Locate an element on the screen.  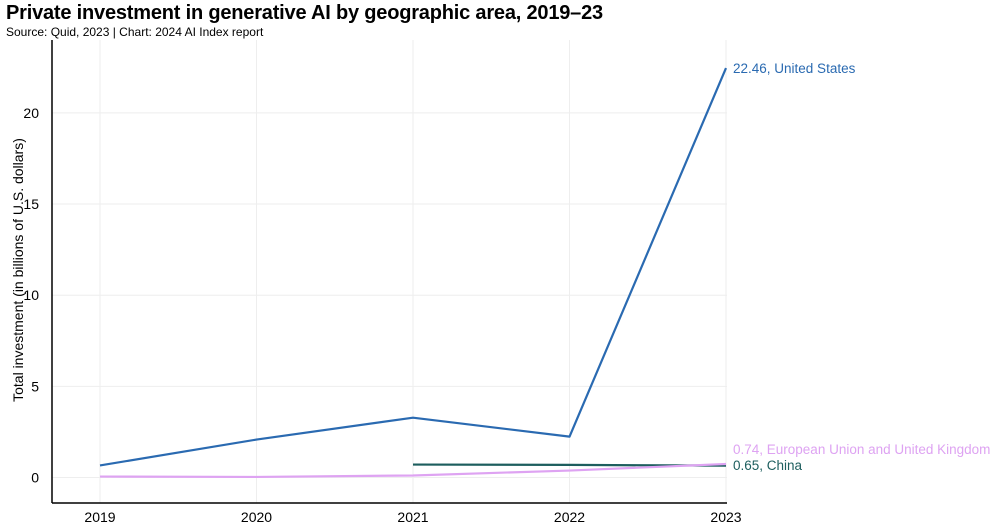
x-tick-label: 2022 is located at coordinates (569, 517).